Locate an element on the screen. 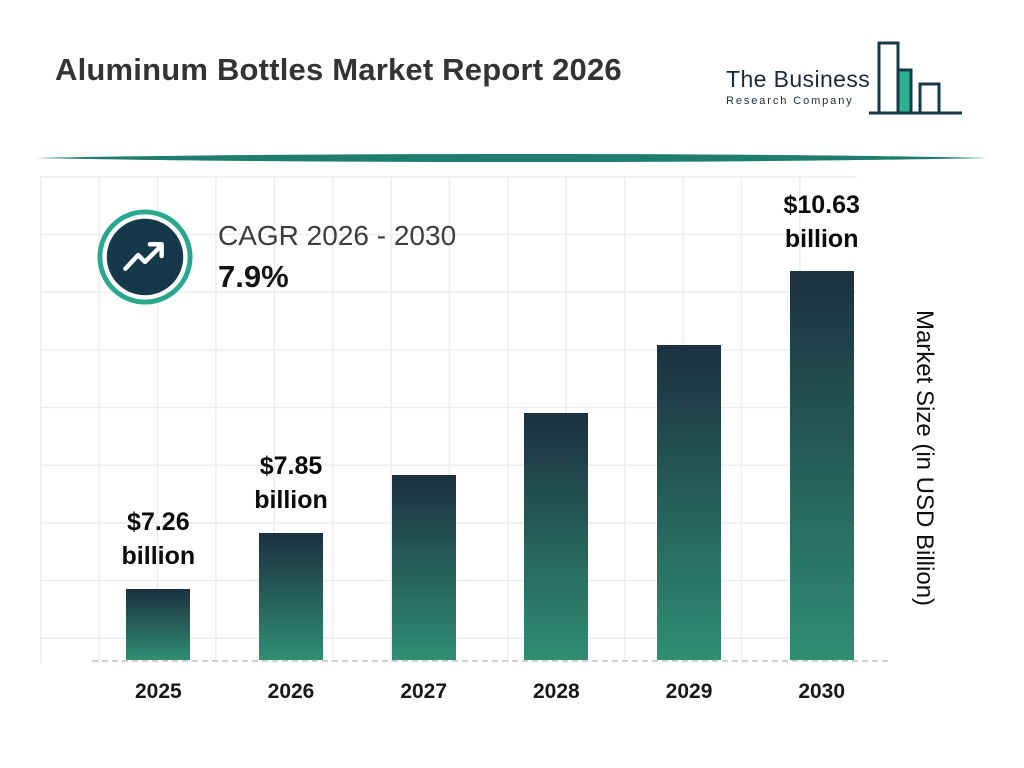 This screenshot has width=1024, height=768. x-axis-labels: 2025 2026 2027 2028 2029 2030 is located at coordinates (490, 692).